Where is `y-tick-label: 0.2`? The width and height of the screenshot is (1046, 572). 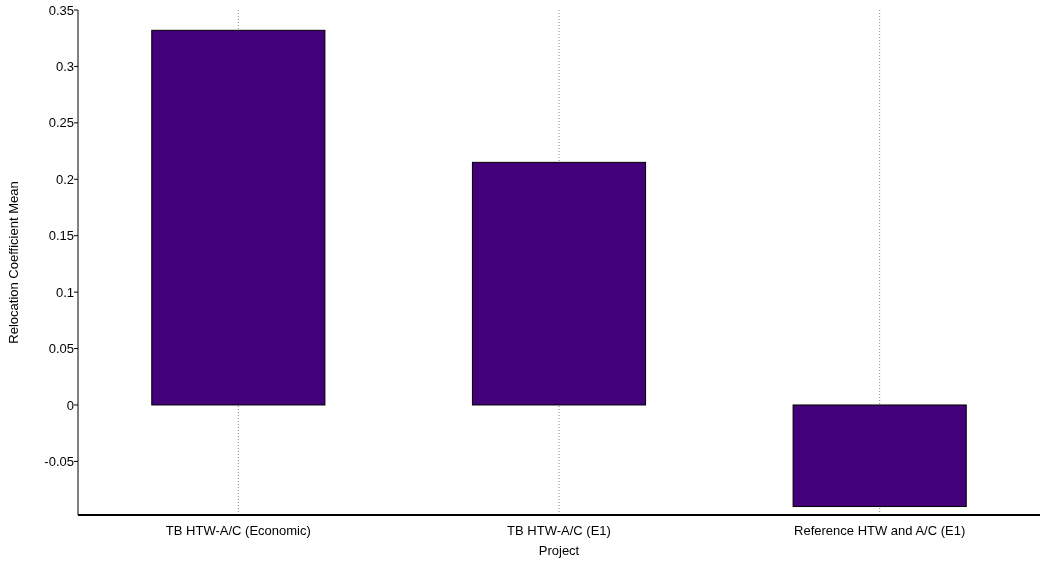
y-tick-label: 0.2 is located at coordinates (64, 179).